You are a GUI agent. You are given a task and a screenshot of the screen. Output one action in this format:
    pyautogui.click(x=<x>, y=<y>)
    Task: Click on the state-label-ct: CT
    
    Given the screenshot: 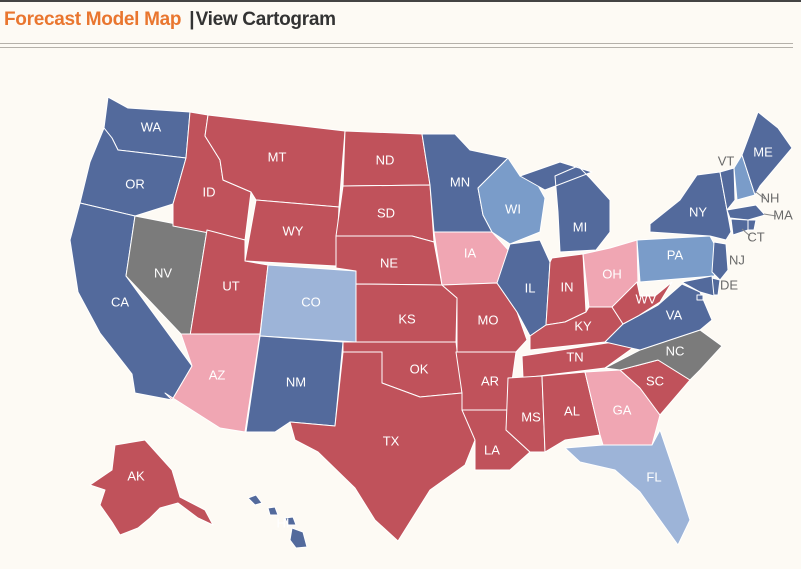 What is the action you would take?
    pyautogui.click(x=755, y=236)
    